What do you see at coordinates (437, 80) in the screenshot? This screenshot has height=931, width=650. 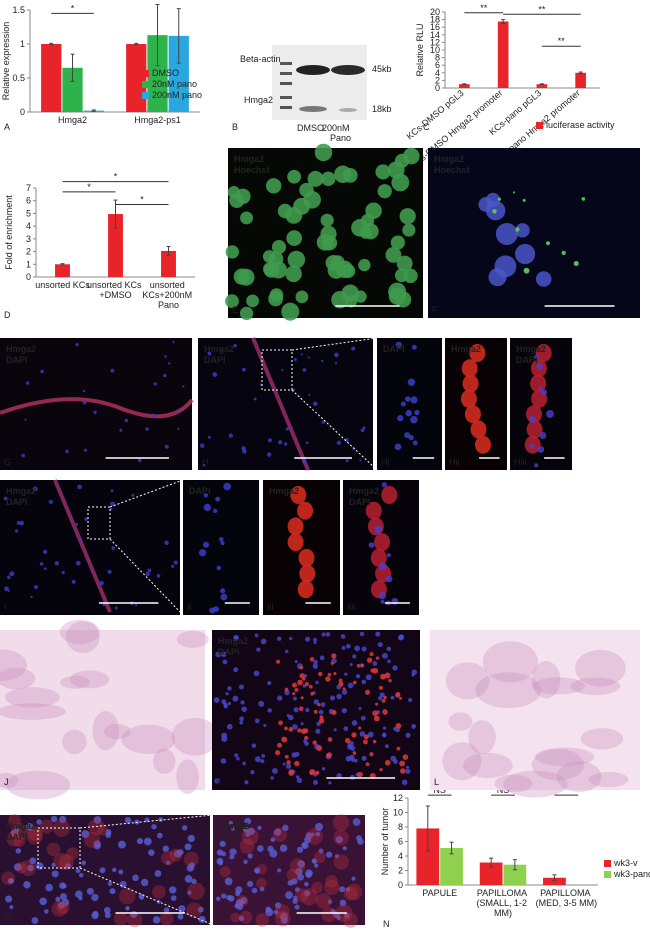 I see `y-tick-label: 2` at bounding box center [437, 80].